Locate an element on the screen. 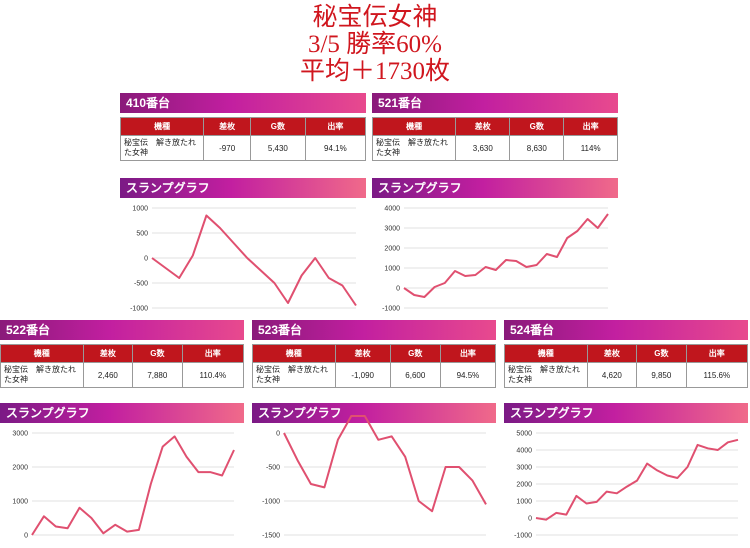 This screenshot has width=750, height=548. machine-label: 410番台 is located at coordinates (243, 103).